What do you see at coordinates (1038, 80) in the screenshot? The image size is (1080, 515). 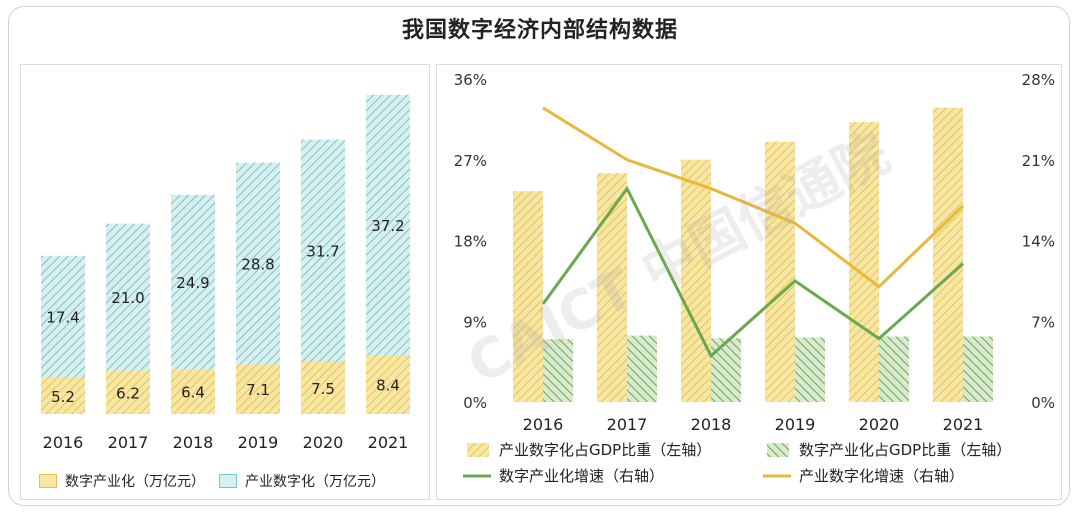 I see `right-axis-tick-4: 28%` at bounding box center [1038, 80].